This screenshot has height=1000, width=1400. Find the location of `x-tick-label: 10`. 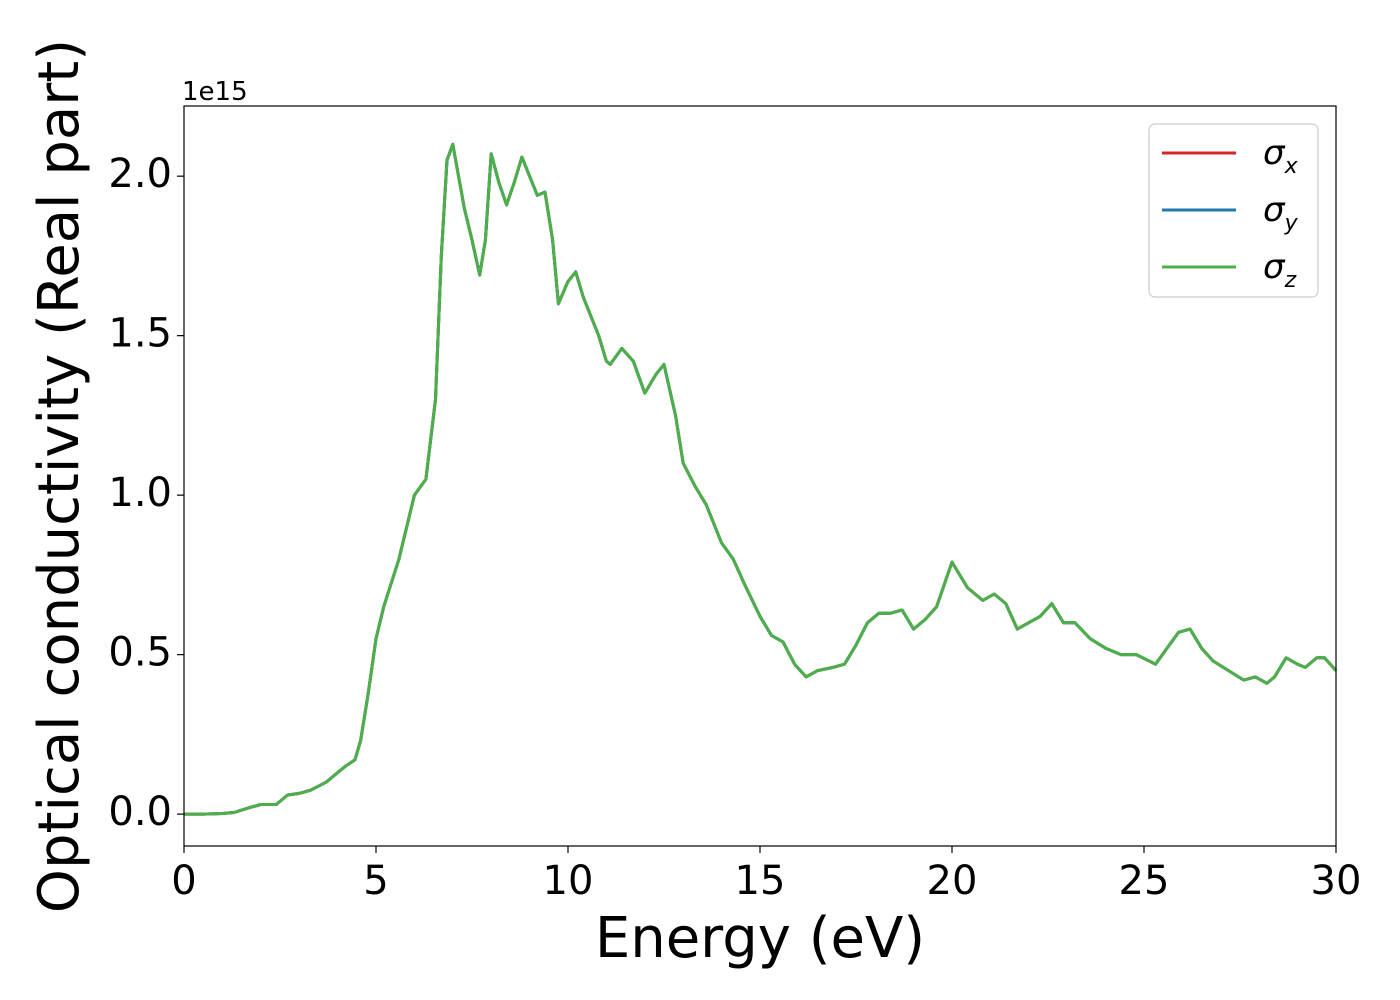

x-tick-label: 10 is located at coordinates (568, 881).